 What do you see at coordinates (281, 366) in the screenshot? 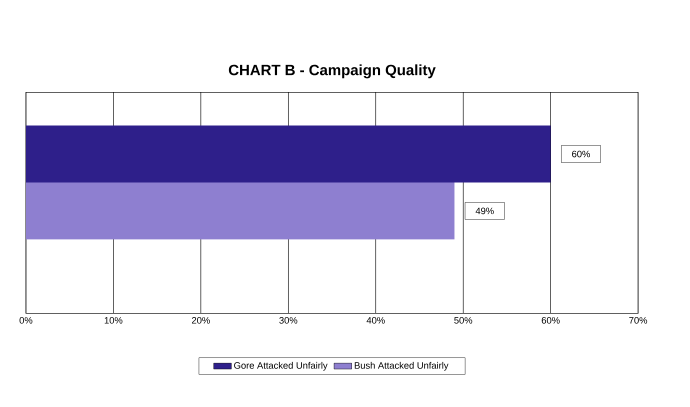
I see `legend-label: Gore Attacked Unfairly` at bounding box center [281, 366].